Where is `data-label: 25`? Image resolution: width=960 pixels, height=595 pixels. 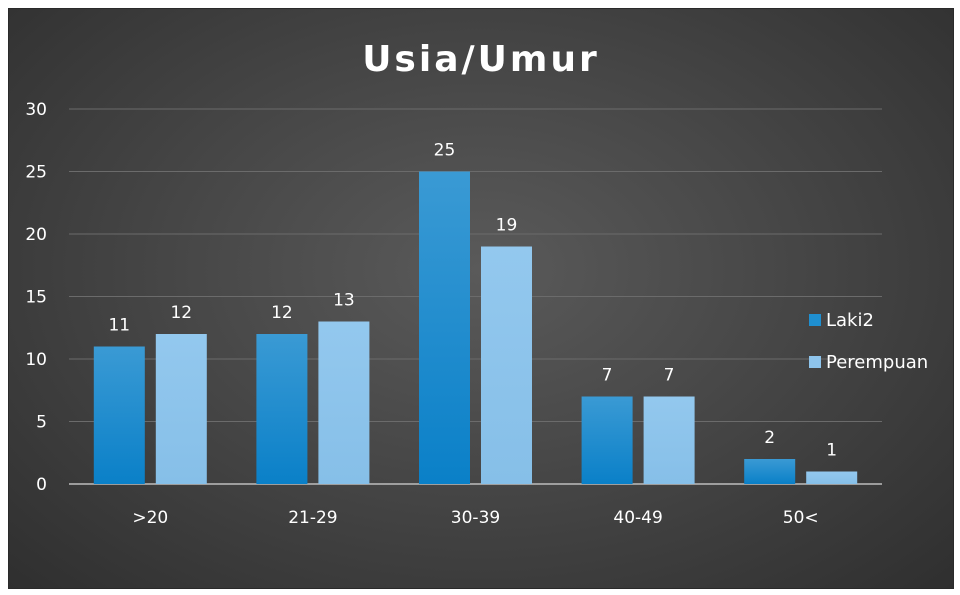
data-label: 25 is located at coordinates (445, 151).